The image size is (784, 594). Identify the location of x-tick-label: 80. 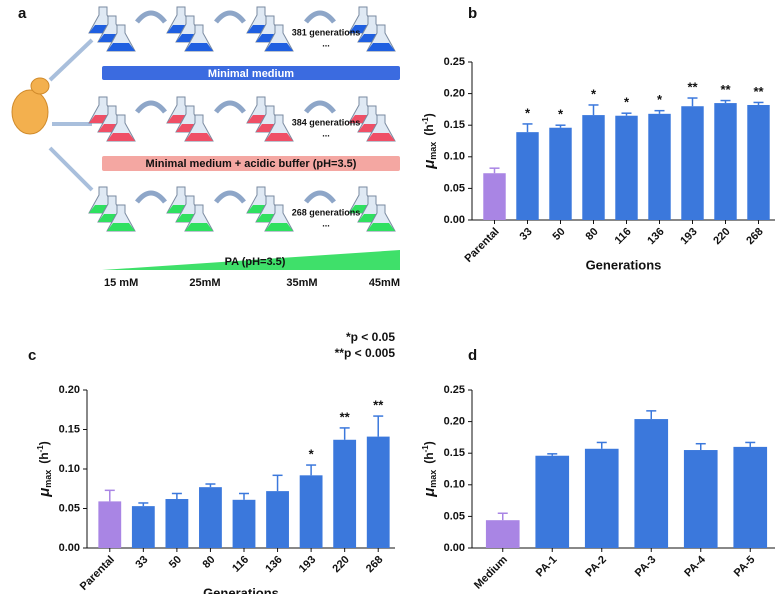
(208, 562).